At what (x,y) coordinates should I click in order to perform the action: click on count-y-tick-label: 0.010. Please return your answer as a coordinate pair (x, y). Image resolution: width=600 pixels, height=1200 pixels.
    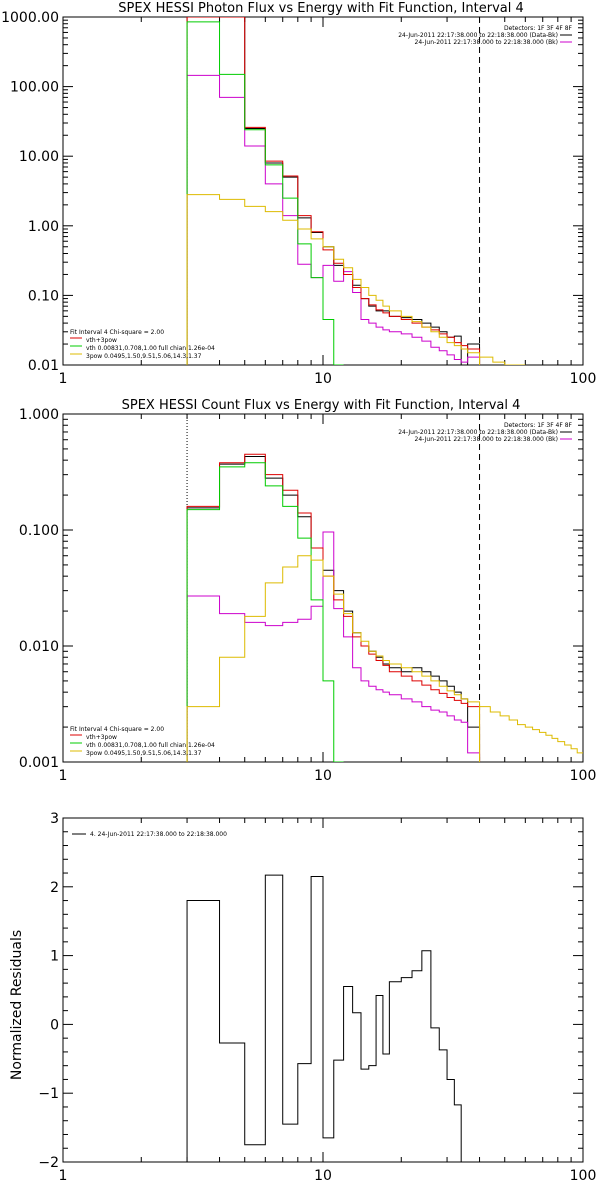
    Looking at the image, I should click on (39, 647).